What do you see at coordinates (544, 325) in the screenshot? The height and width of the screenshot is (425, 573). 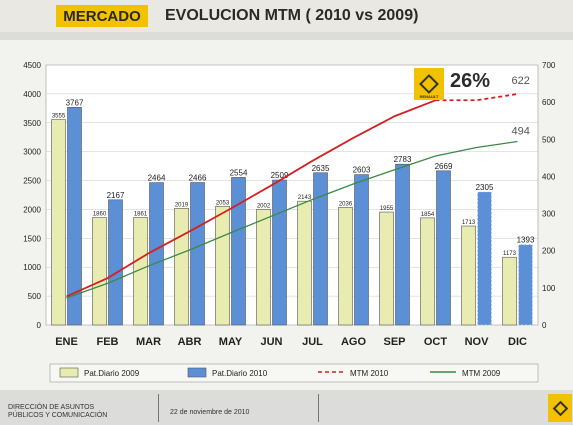 I see `y-right-tick-label: 0` at bounding box center [544, 325].